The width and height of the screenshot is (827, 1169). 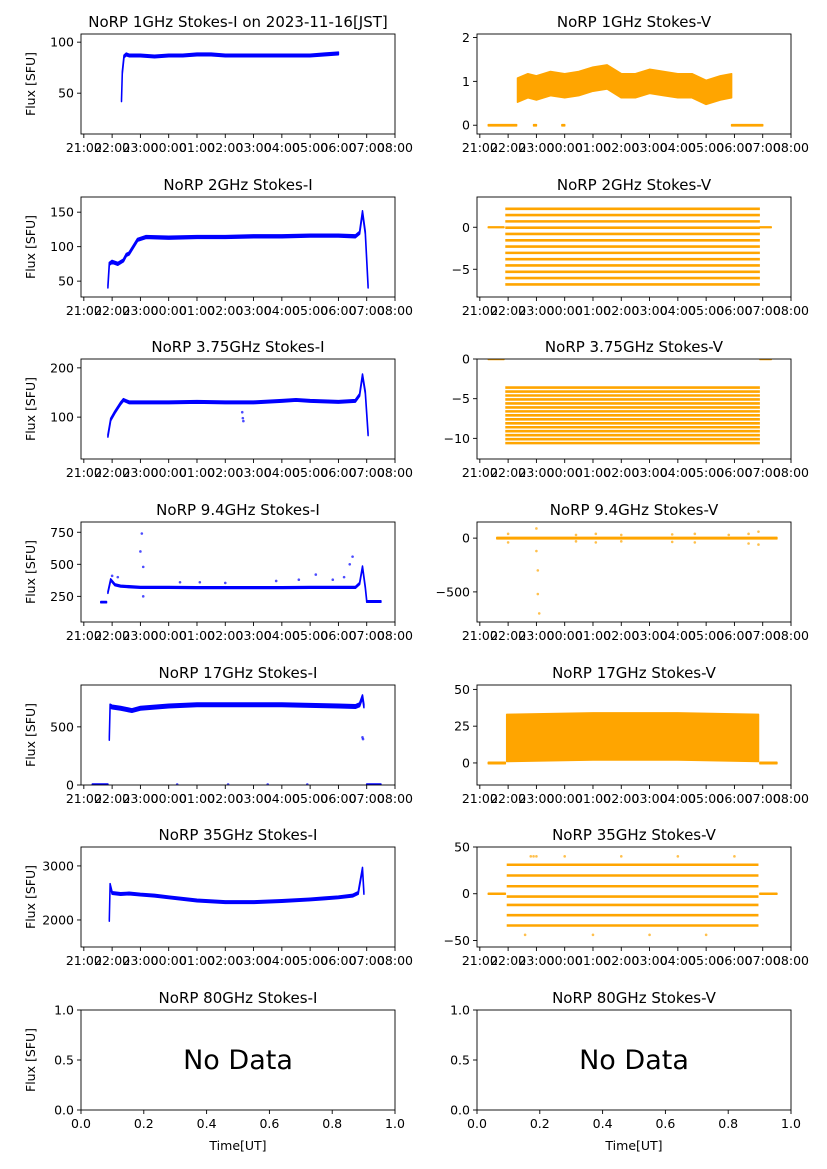 I want to click on y-tick-label: 0.0, so click(x=64, y=1110).